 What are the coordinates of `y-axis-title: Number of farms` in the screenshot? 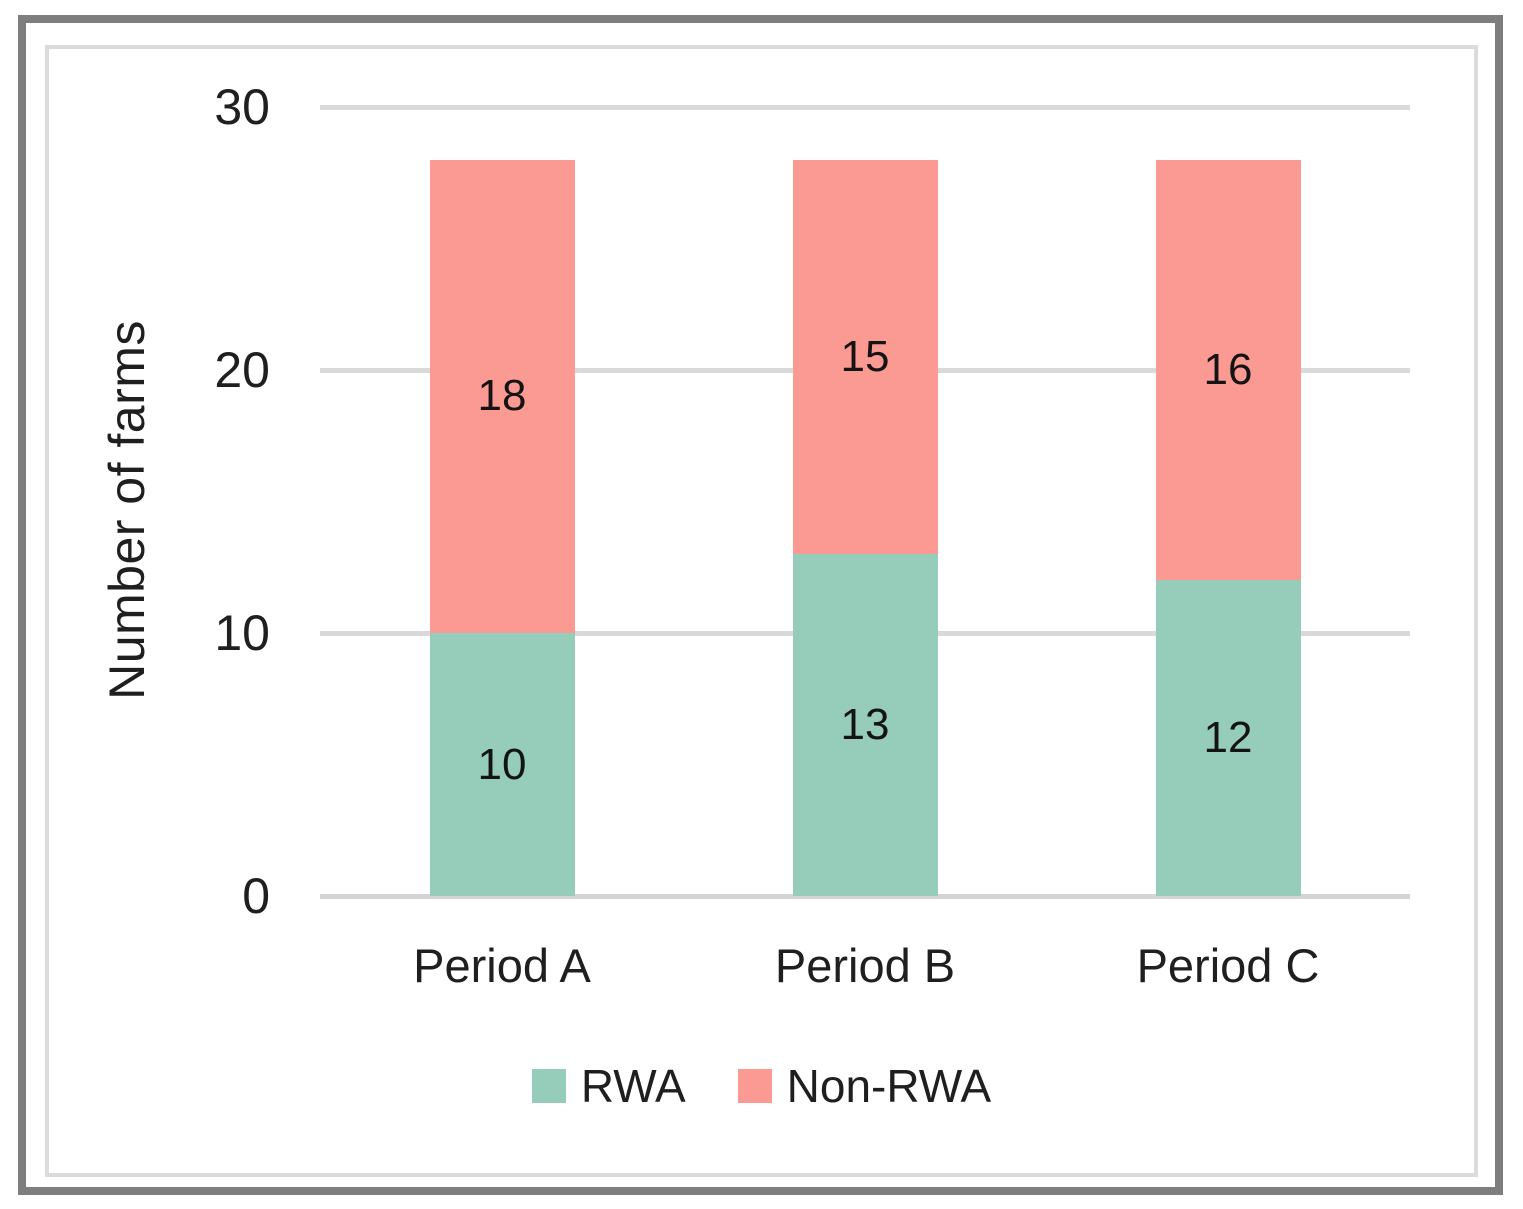 It's located at (127, 510).